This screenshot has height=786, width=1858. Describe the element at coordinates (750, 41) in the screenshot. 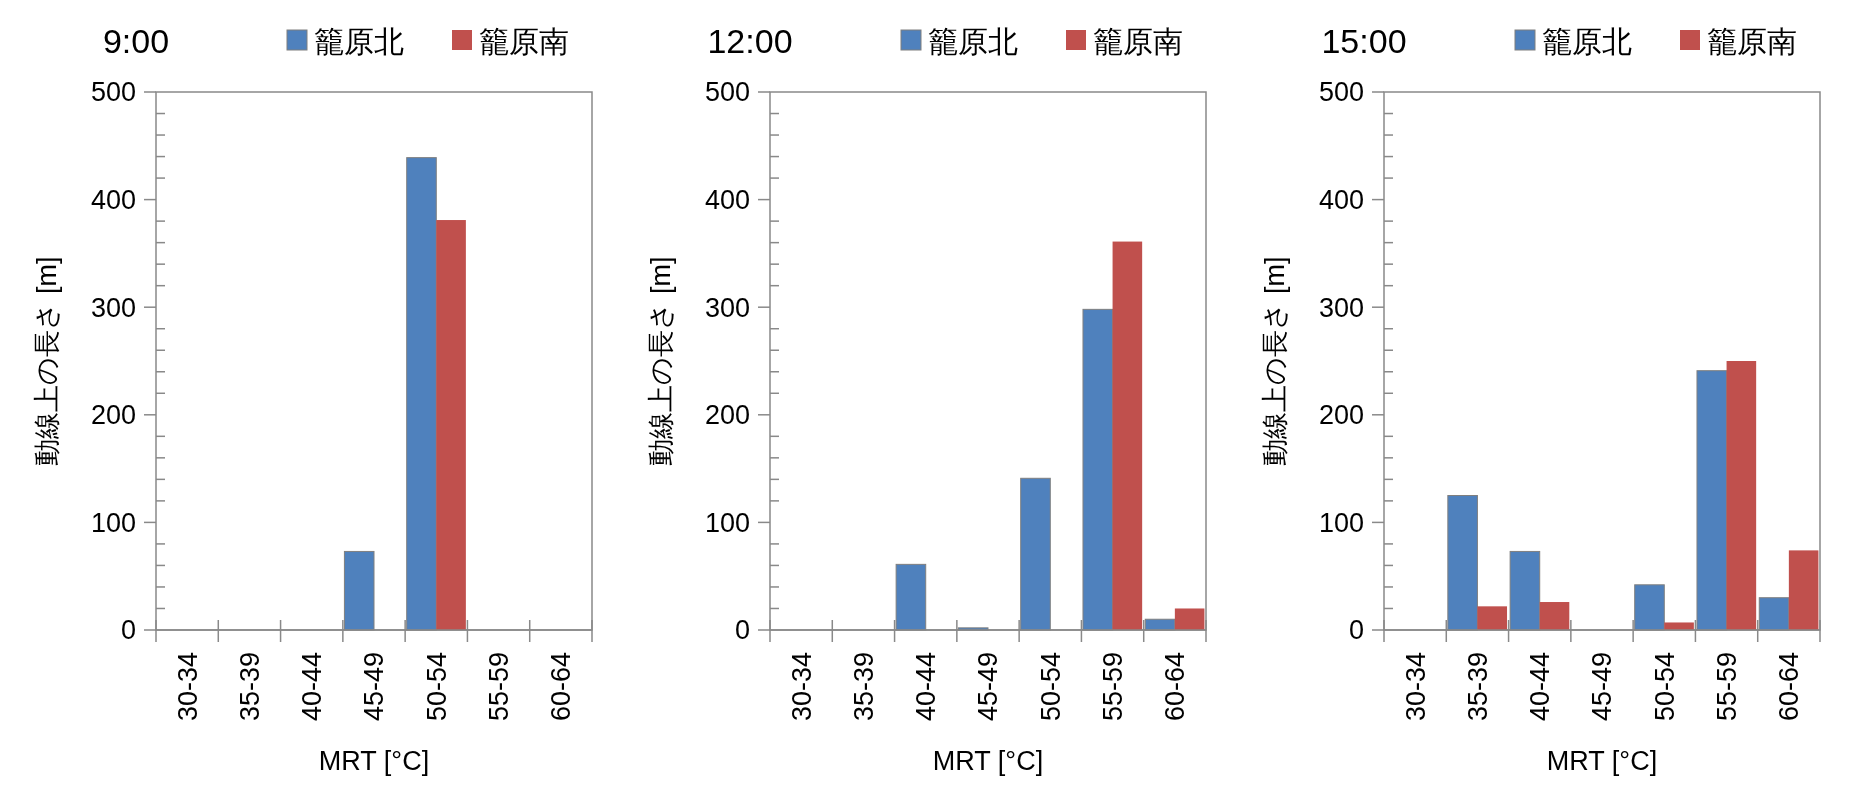

I see `chart-title: 12:00` at that location.